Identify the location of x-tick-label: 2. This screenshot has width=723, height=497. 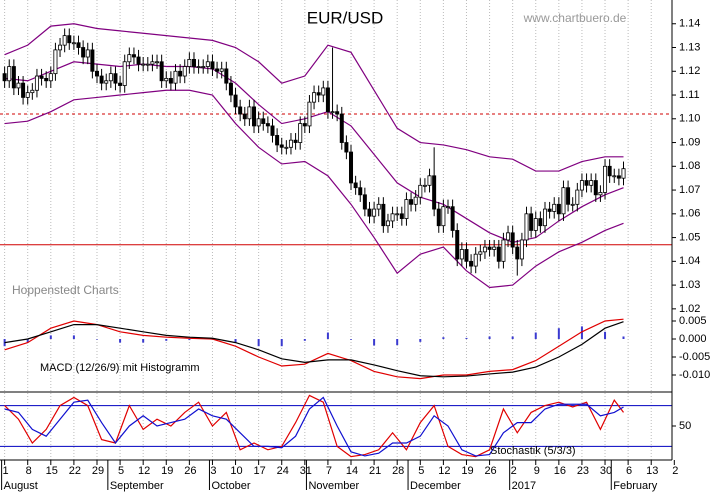
(514, 471).